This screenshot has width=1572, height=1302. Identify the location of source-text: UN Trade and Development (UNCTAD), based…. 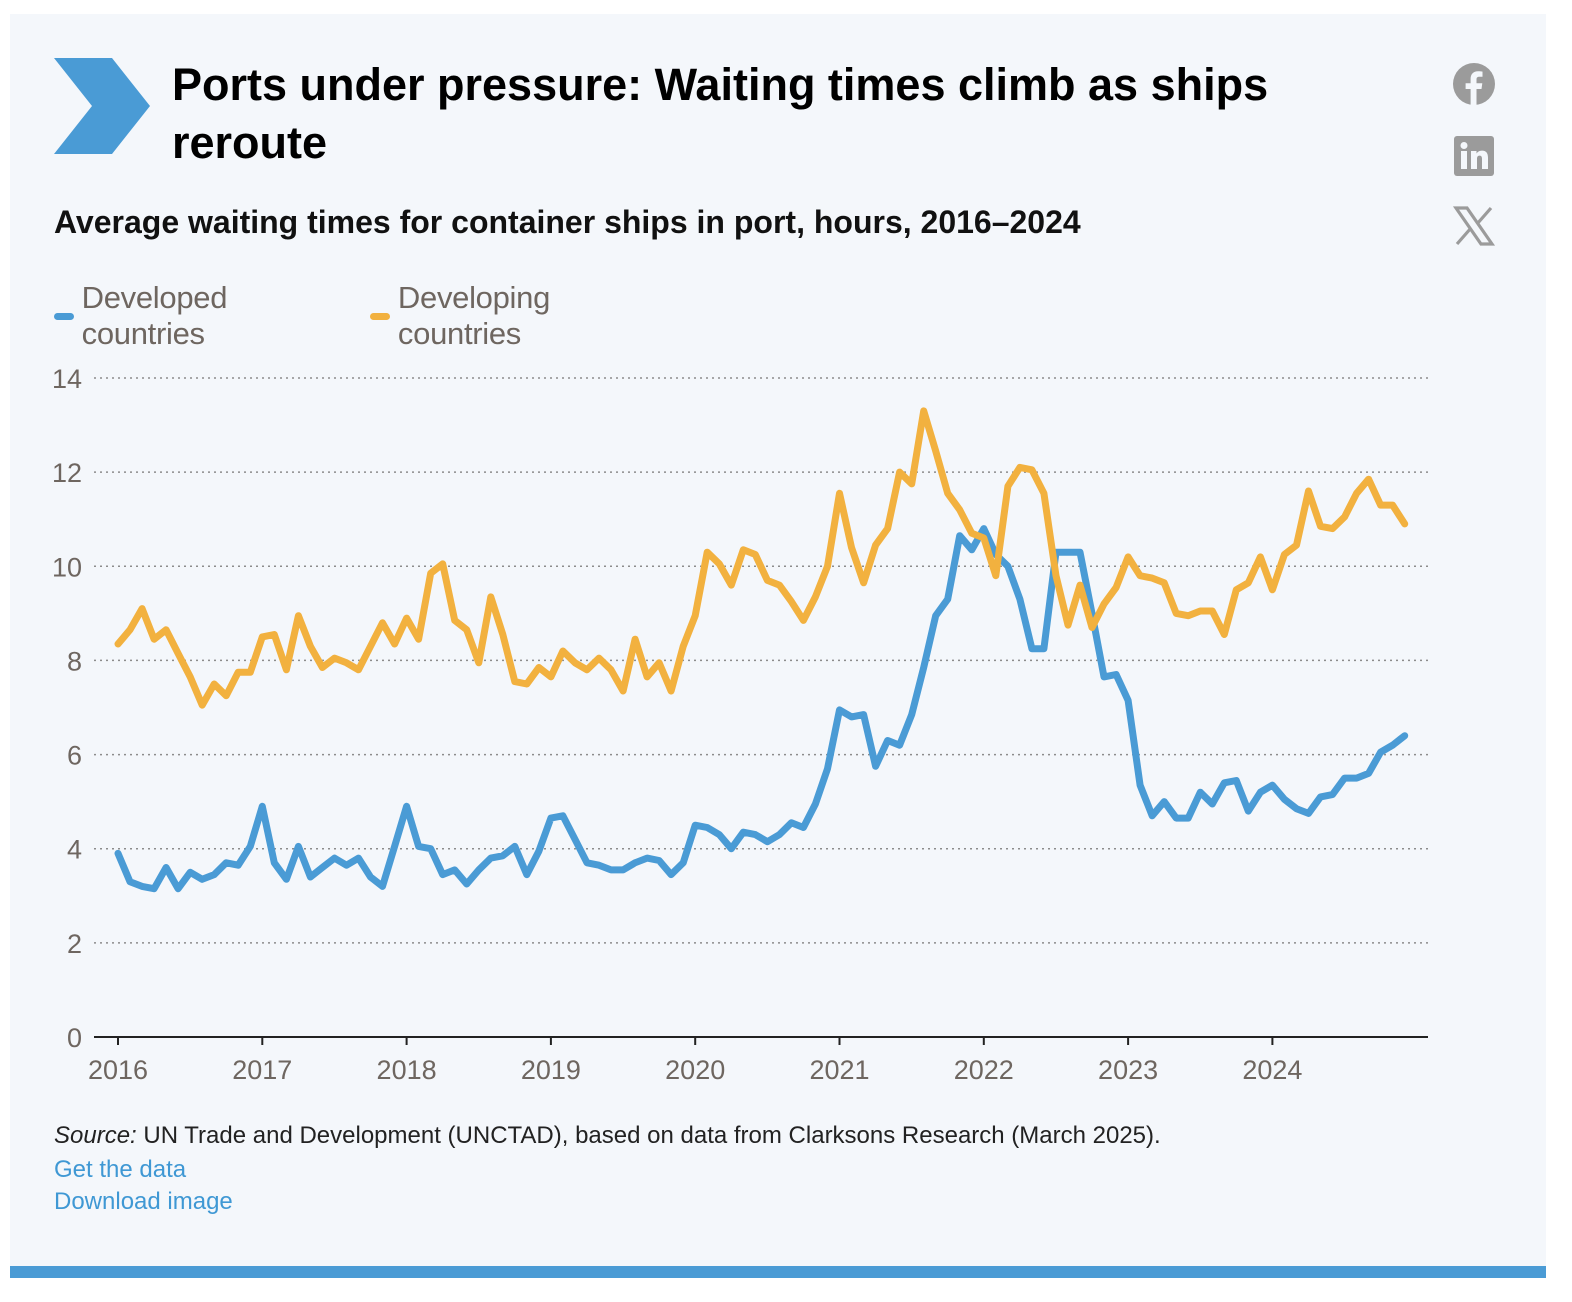
(648, 1135).